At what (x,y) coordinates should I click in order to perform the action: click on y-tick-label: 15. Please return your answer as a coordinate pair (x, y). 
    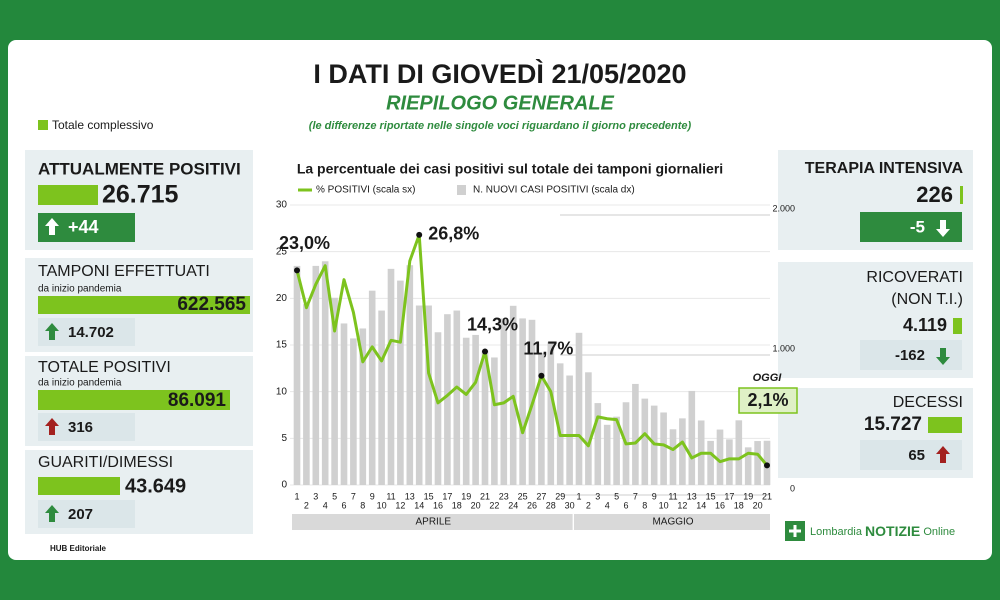
    Looking at the image, I should click on (282, 345).